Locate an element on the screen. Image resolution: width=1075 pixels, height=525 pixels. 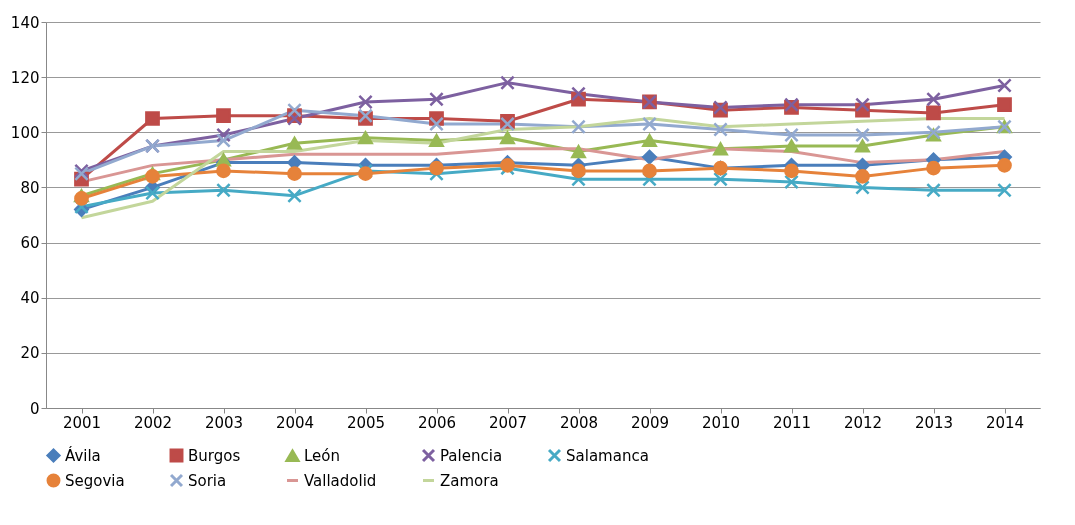
x-tick-label: 2012 is located at coordinates (863, 422).